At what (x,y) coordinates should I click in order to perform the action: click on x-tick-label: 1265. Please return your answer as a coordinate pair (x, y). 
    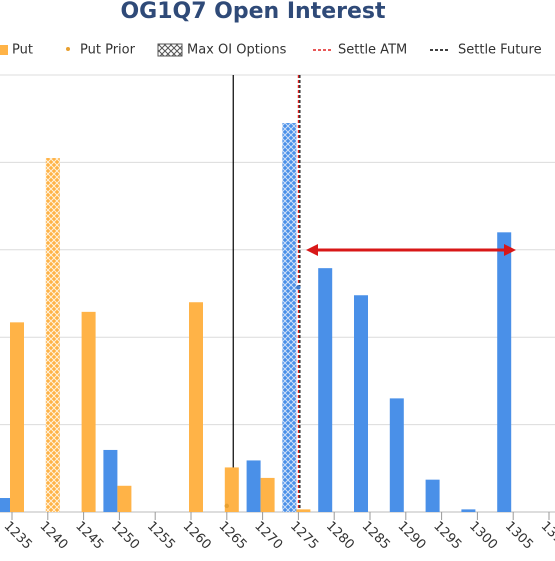
    Looking at the image, I should click on (232, 536).